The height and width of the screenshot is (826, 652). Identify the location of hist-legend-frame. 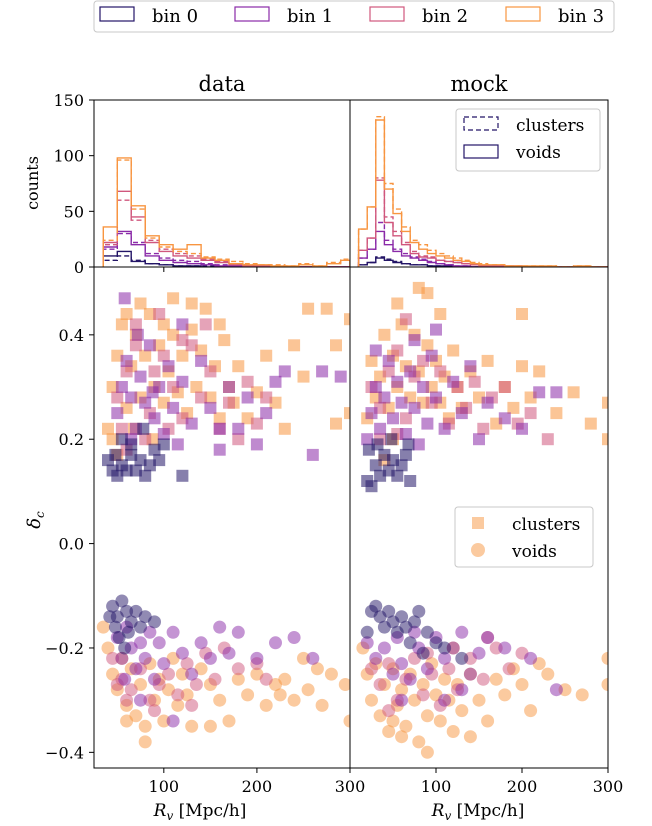
(528, 140).